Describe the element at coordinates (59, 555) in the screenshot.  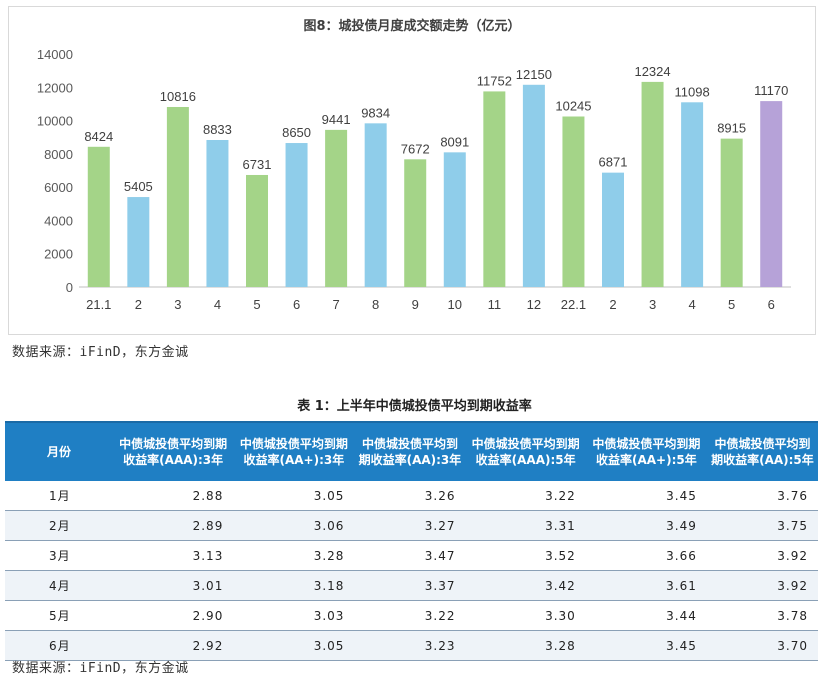
I see `month-cell: 3月` at that location.